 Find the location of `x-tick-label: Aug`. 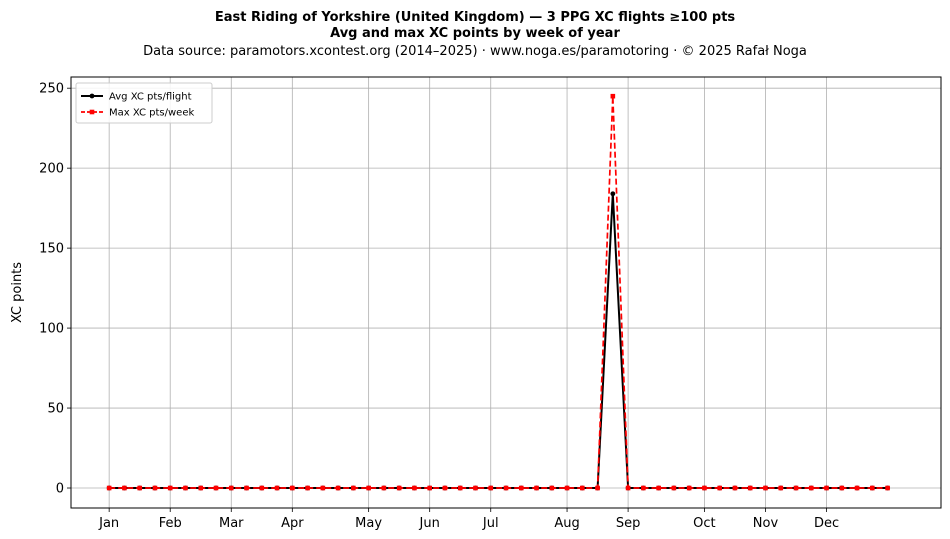

x-tick-label: Aug is located at coordinates (566, 523).